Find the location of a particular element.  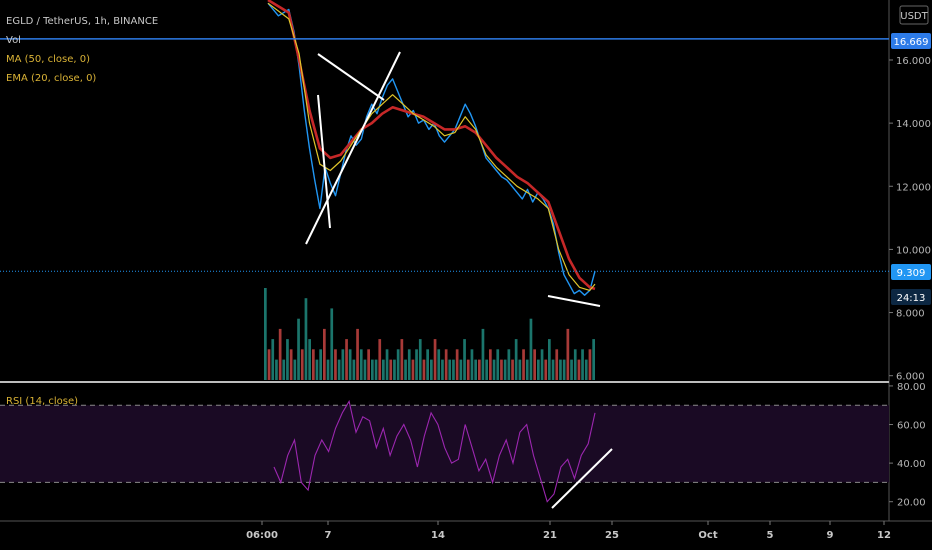

alert-level-value: 16.669 is located at coordinates (911, 42).